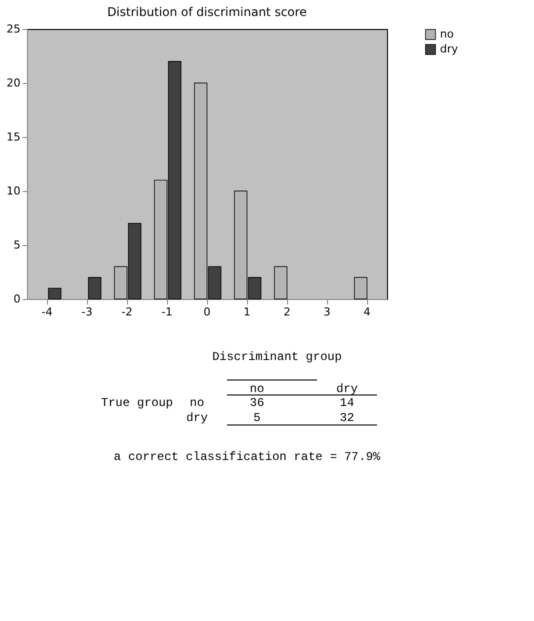 The height and width of the screenshot is (621, 534). I want to click on x-tick-label: 1, so click(247, 312).